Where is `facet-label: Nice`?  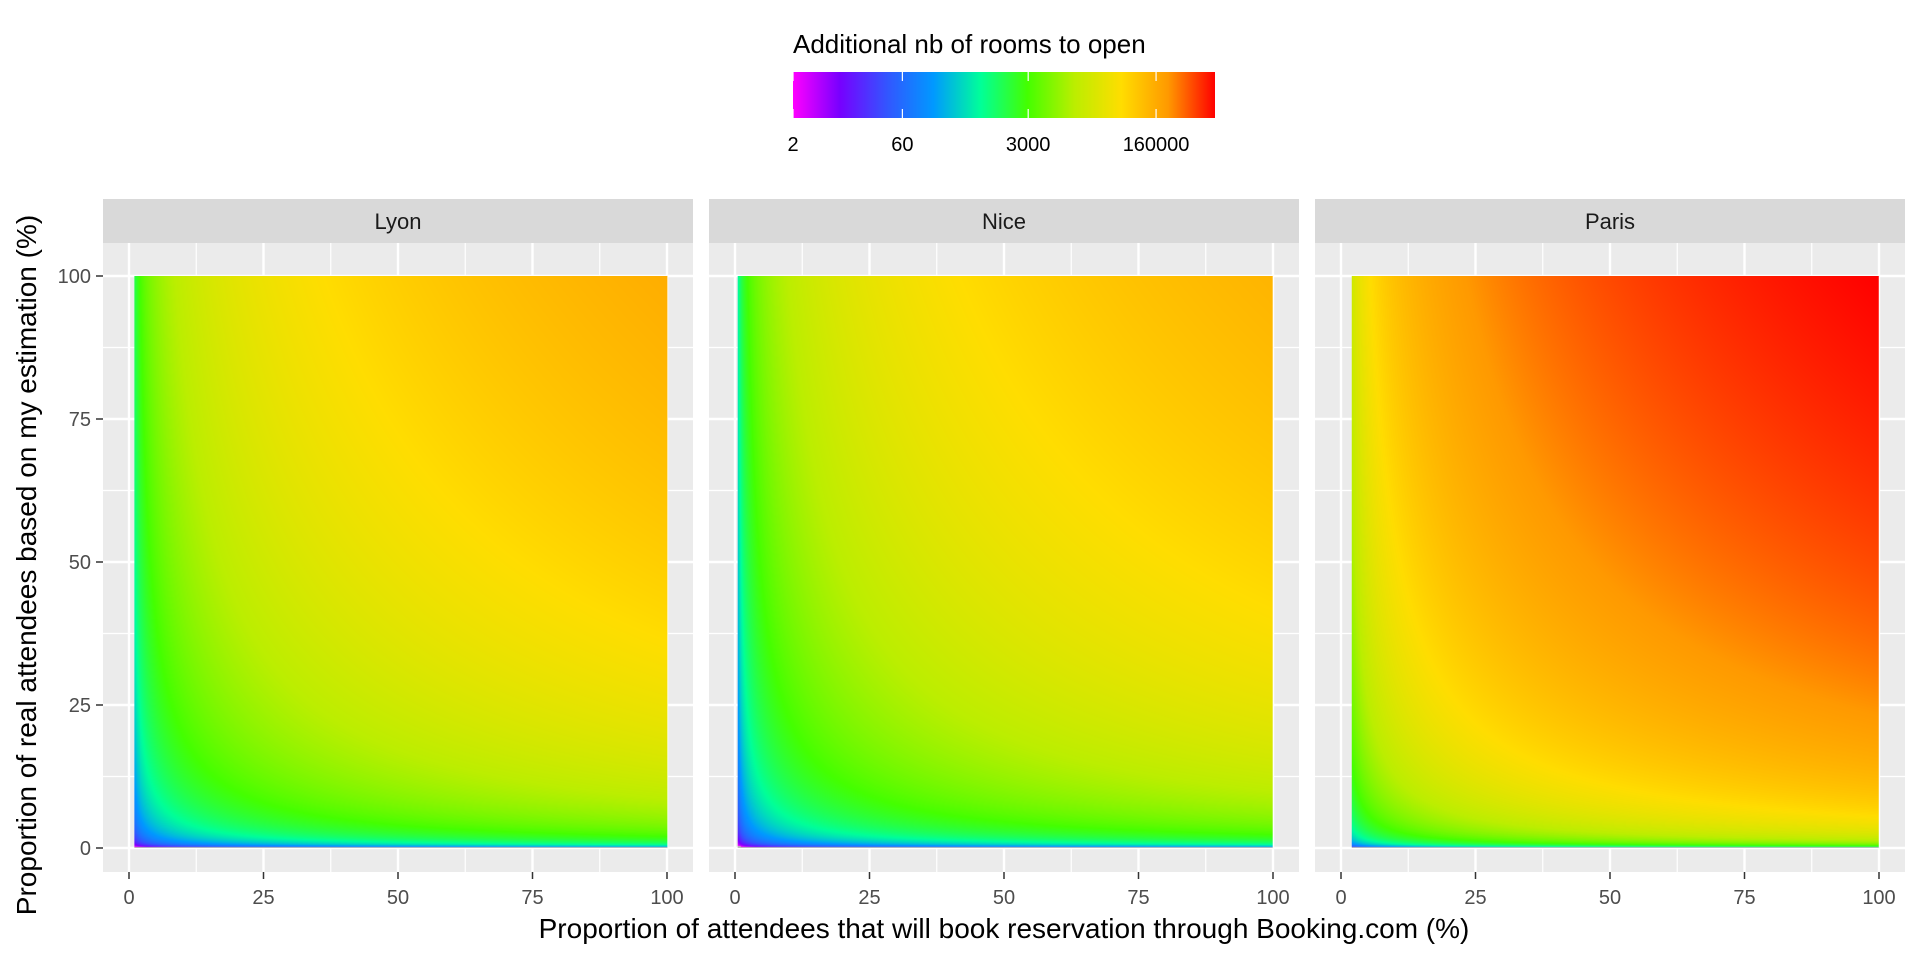 facet-label: Nice is located at coordinates (1004, 221).